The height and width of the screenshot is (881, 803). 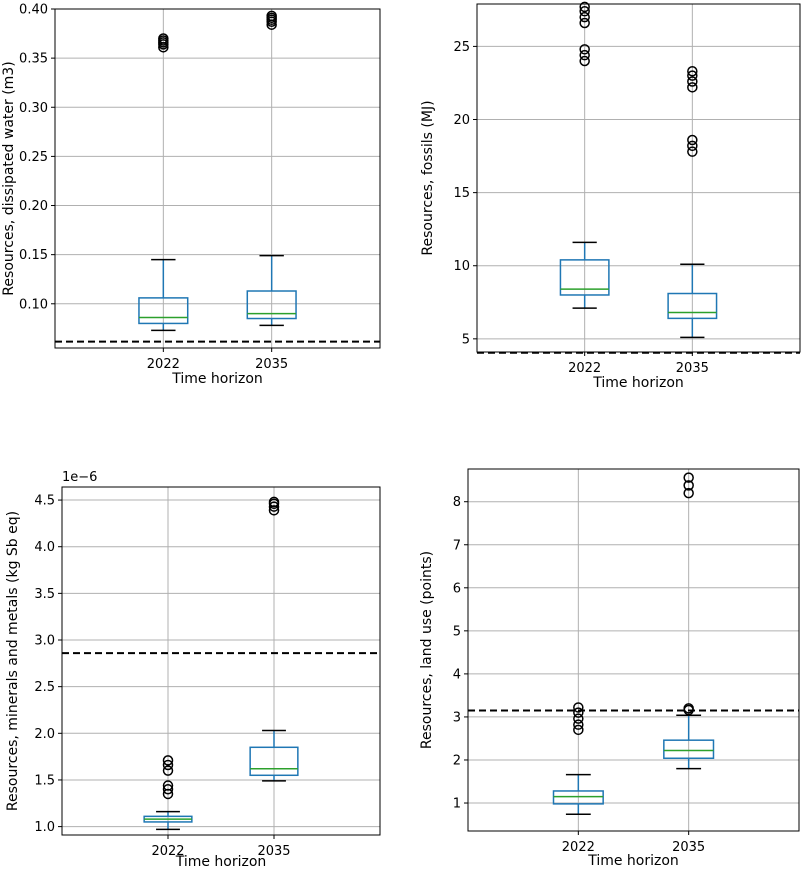 I want to click on y-tick-label: 3.0, so click(x=44, y=641).